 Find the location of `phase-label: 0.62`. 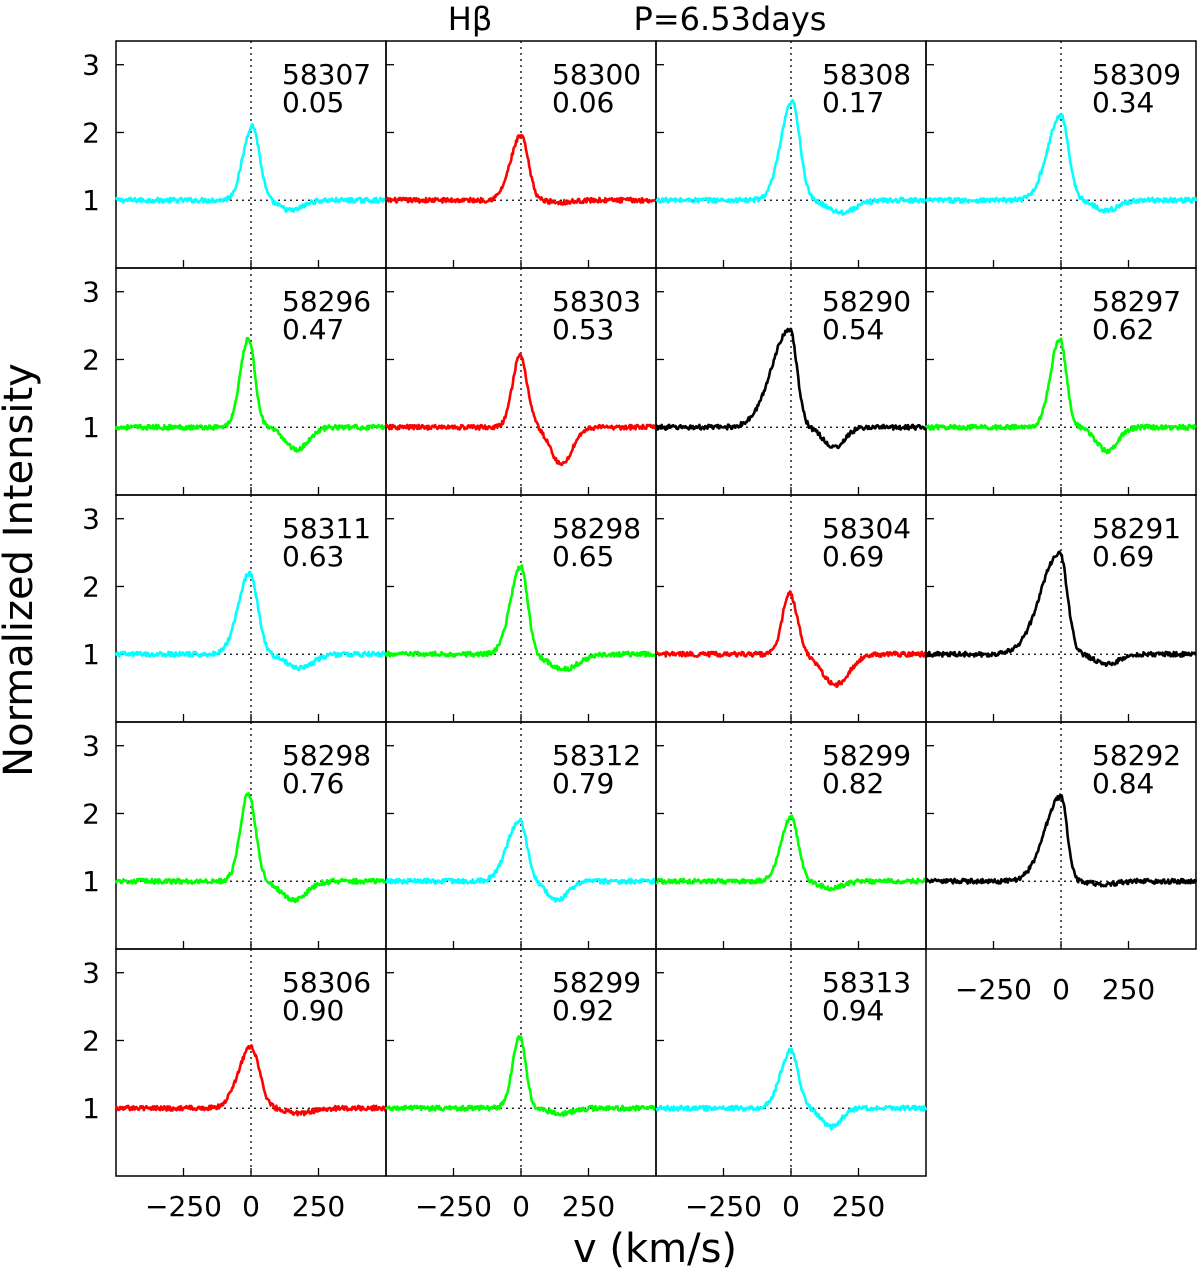

phase-label: 0.62 is located at coordinates (1123, 329).